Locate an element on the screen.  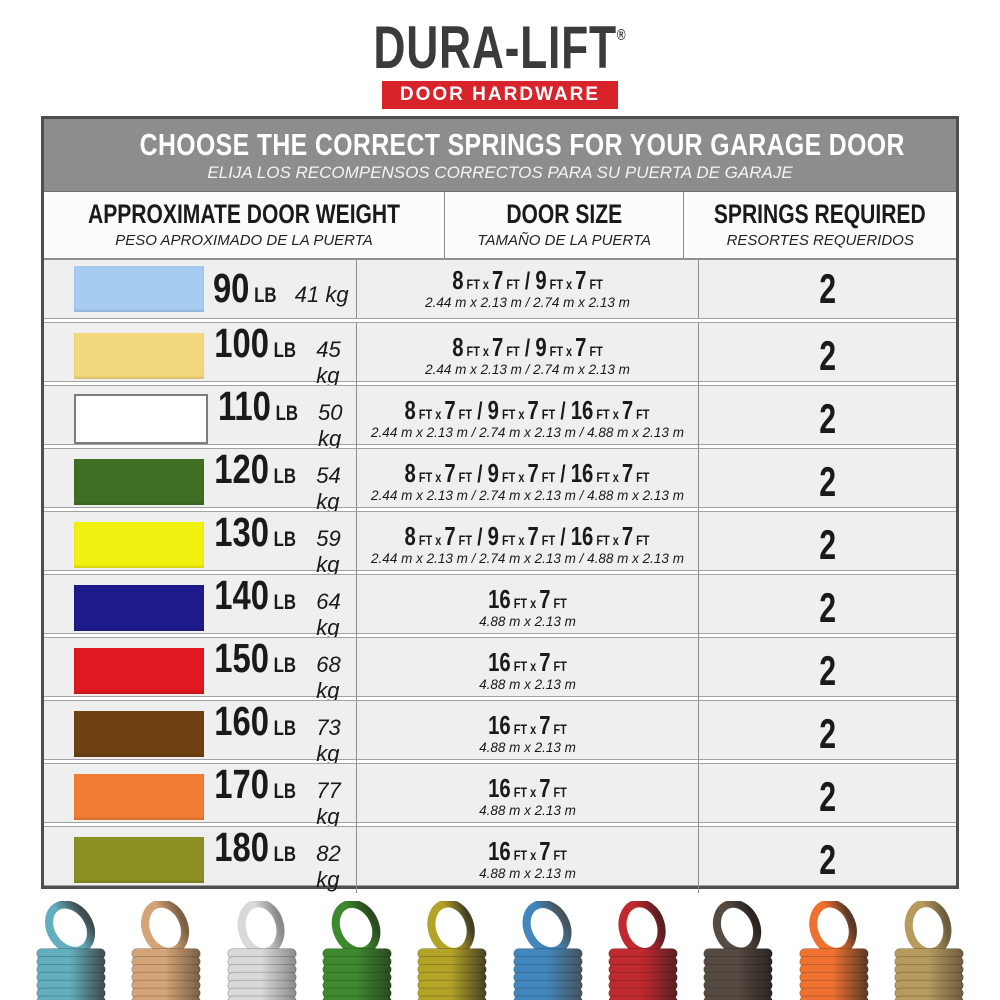
brand-tagline: DOOR HARDWARE is located at coordinates (500, 94).